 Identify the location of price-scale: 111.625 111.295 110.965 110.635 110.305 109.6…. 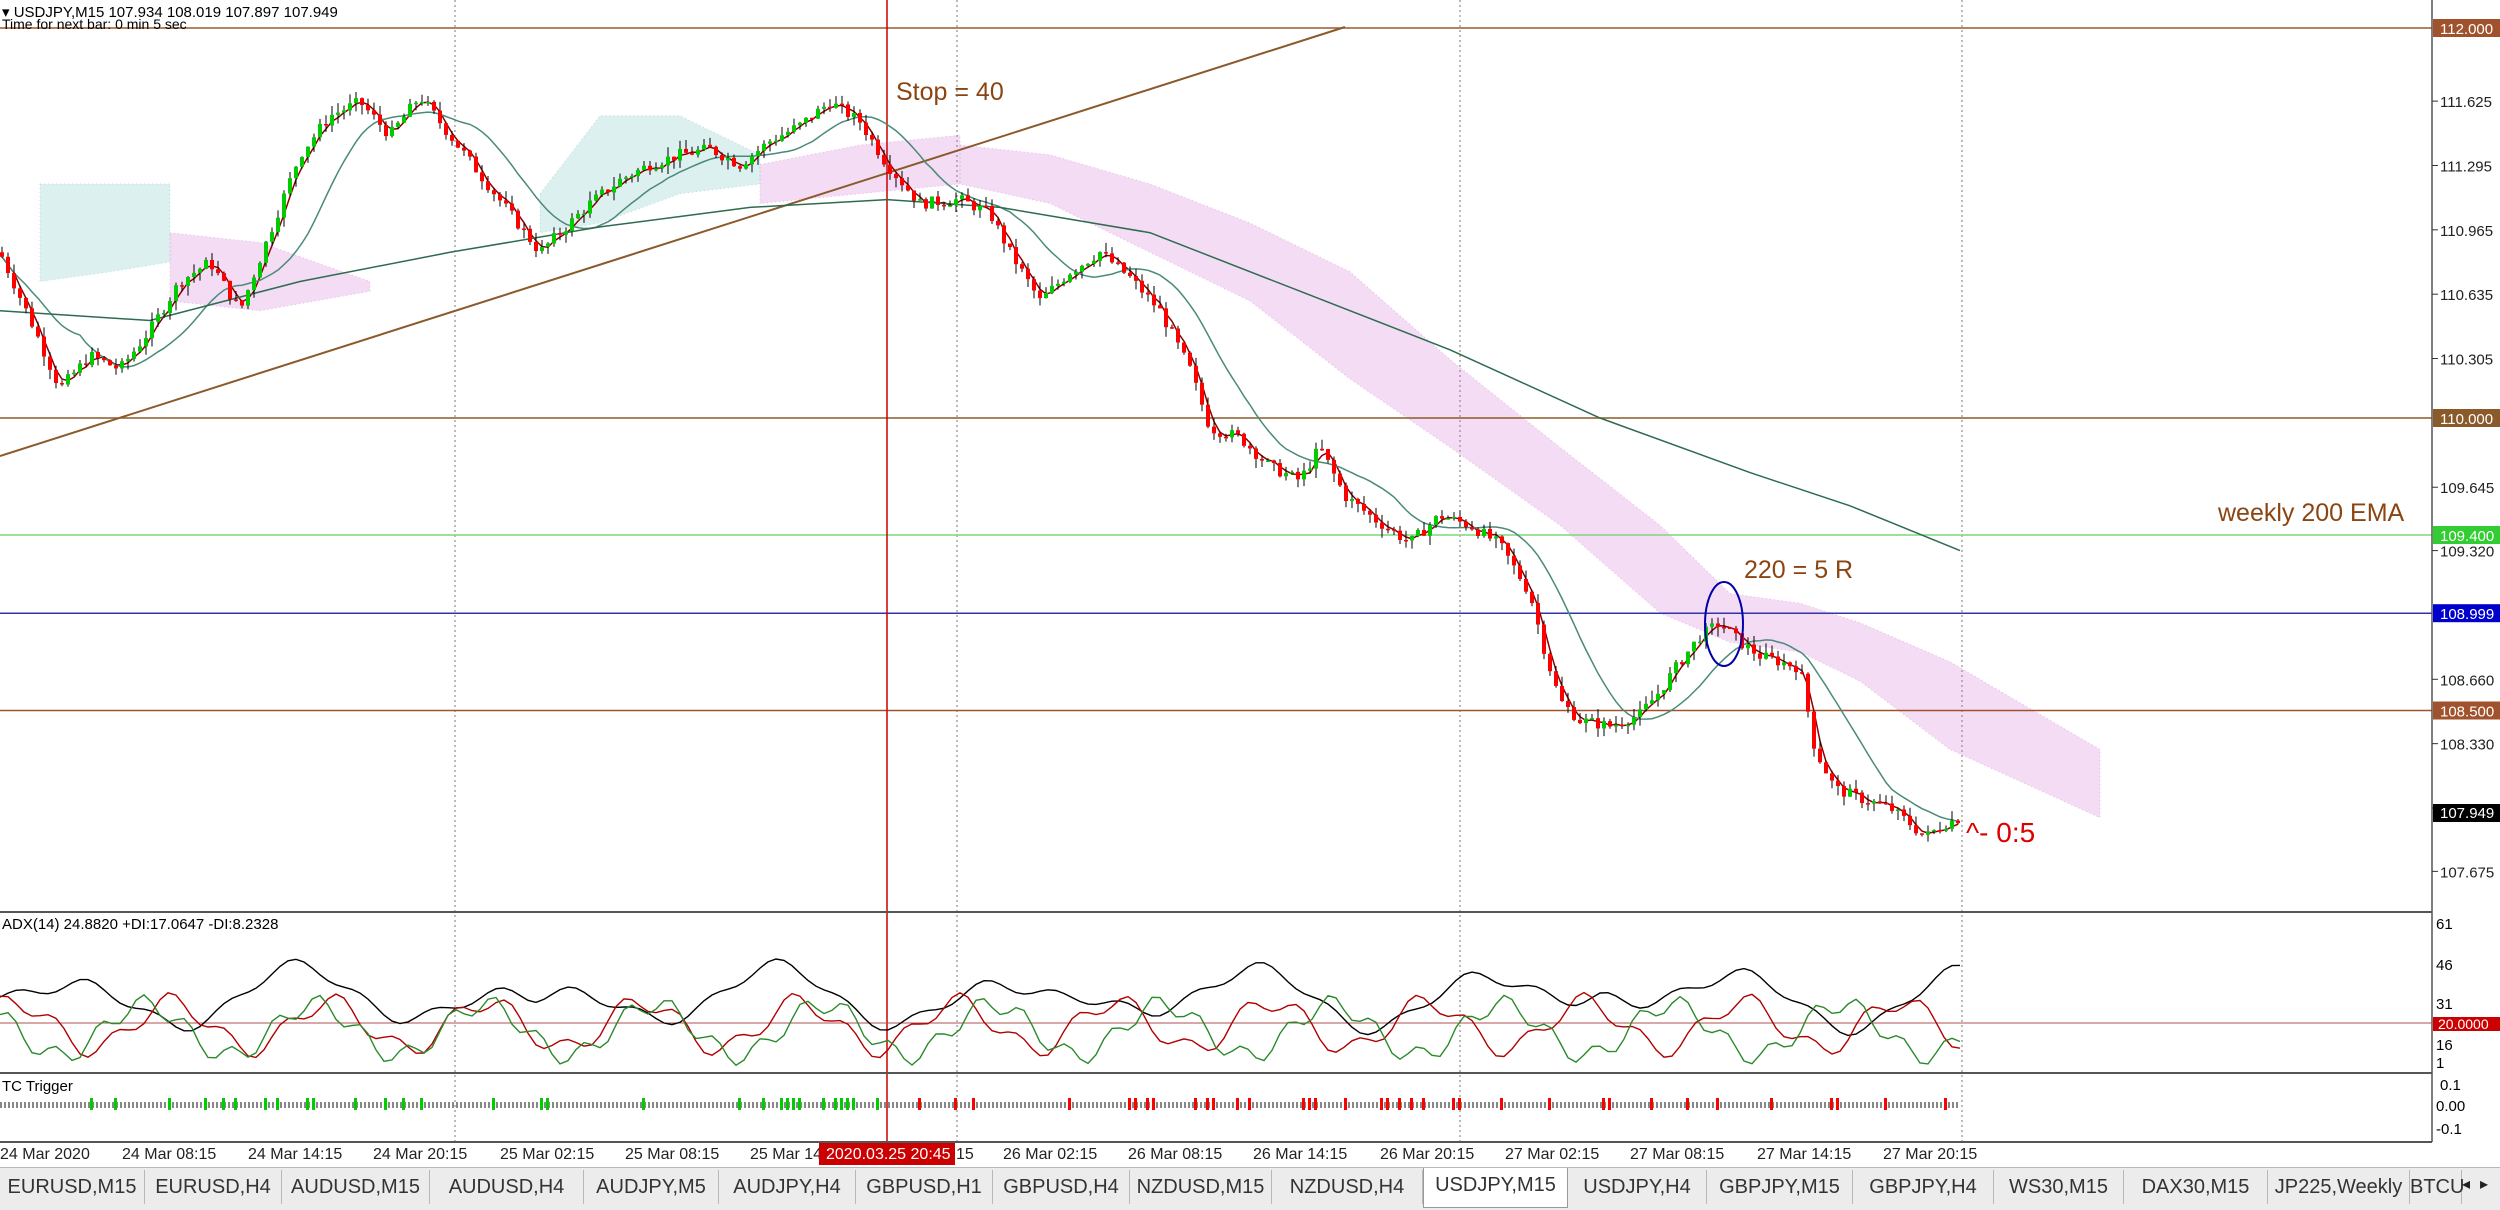
(2463, 487).